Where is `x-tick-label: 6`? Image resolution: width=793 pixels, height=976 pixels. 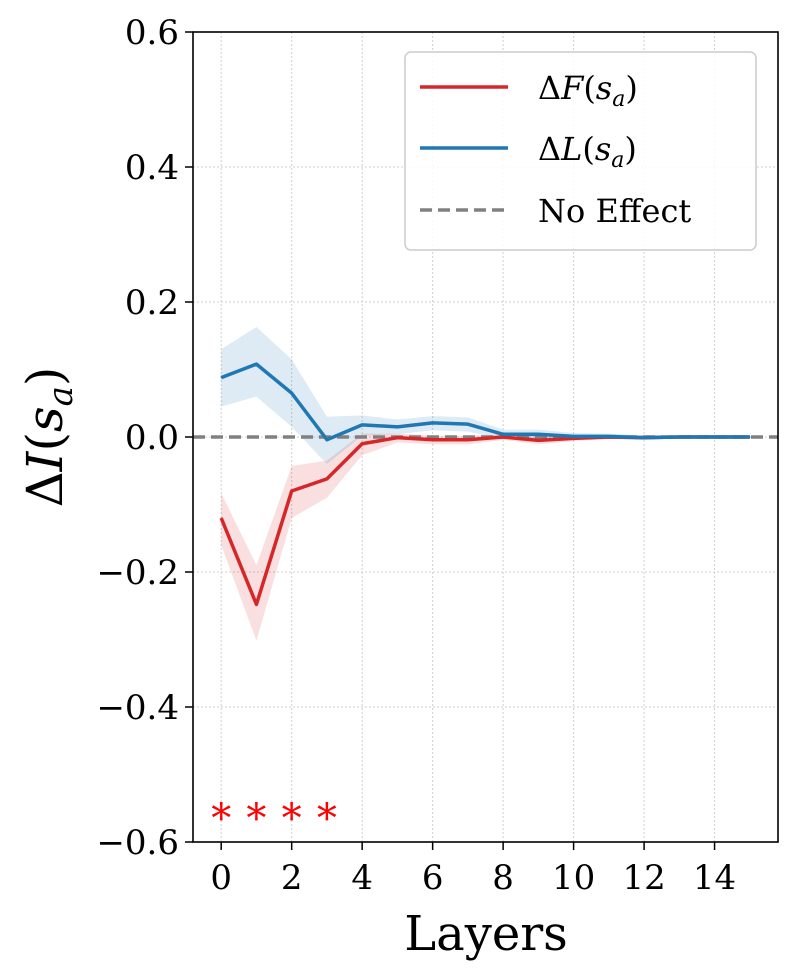 x-tick-label: 6 is located at coordinates (433, 878).